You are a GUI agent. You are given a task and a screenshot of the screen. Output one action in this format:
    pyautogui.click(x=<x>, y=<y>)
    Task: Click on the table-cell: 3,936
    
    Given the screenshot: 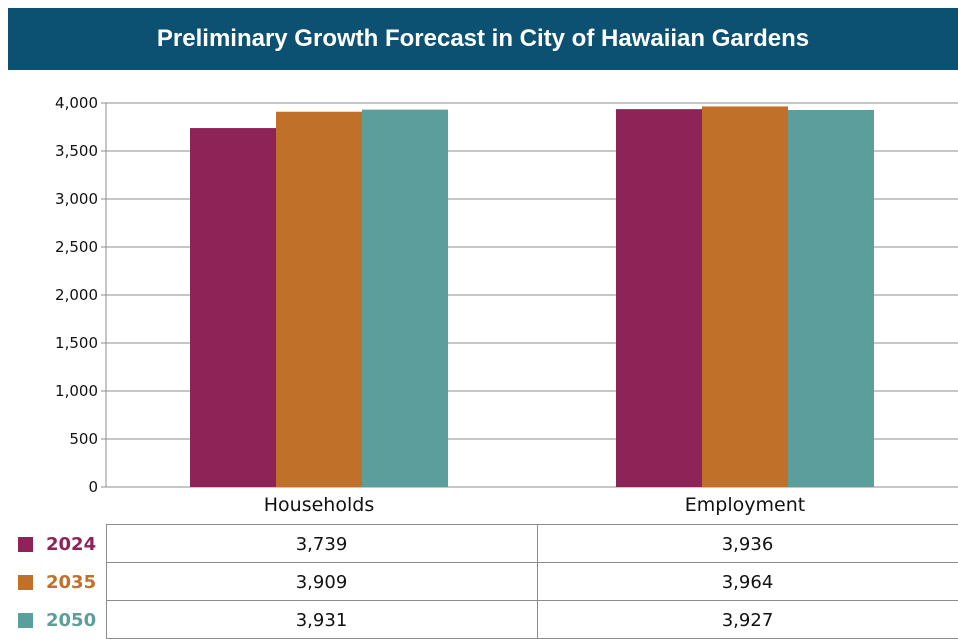 What is the action you would take?
    pyautogui.click(x=747, y=544)
    